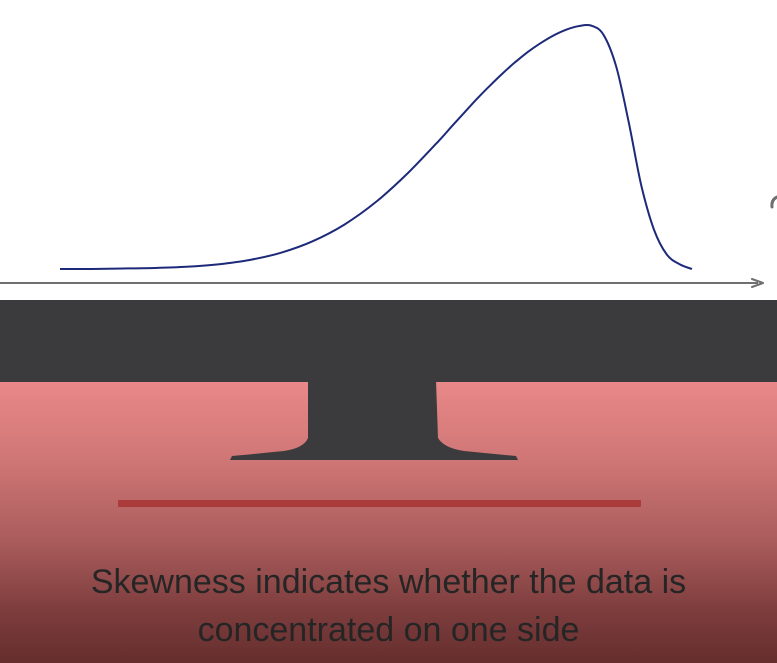 The image size is (777, 663). I want to click on caption-line-1: Skewness indicates whether the data is, so click(388, 582).